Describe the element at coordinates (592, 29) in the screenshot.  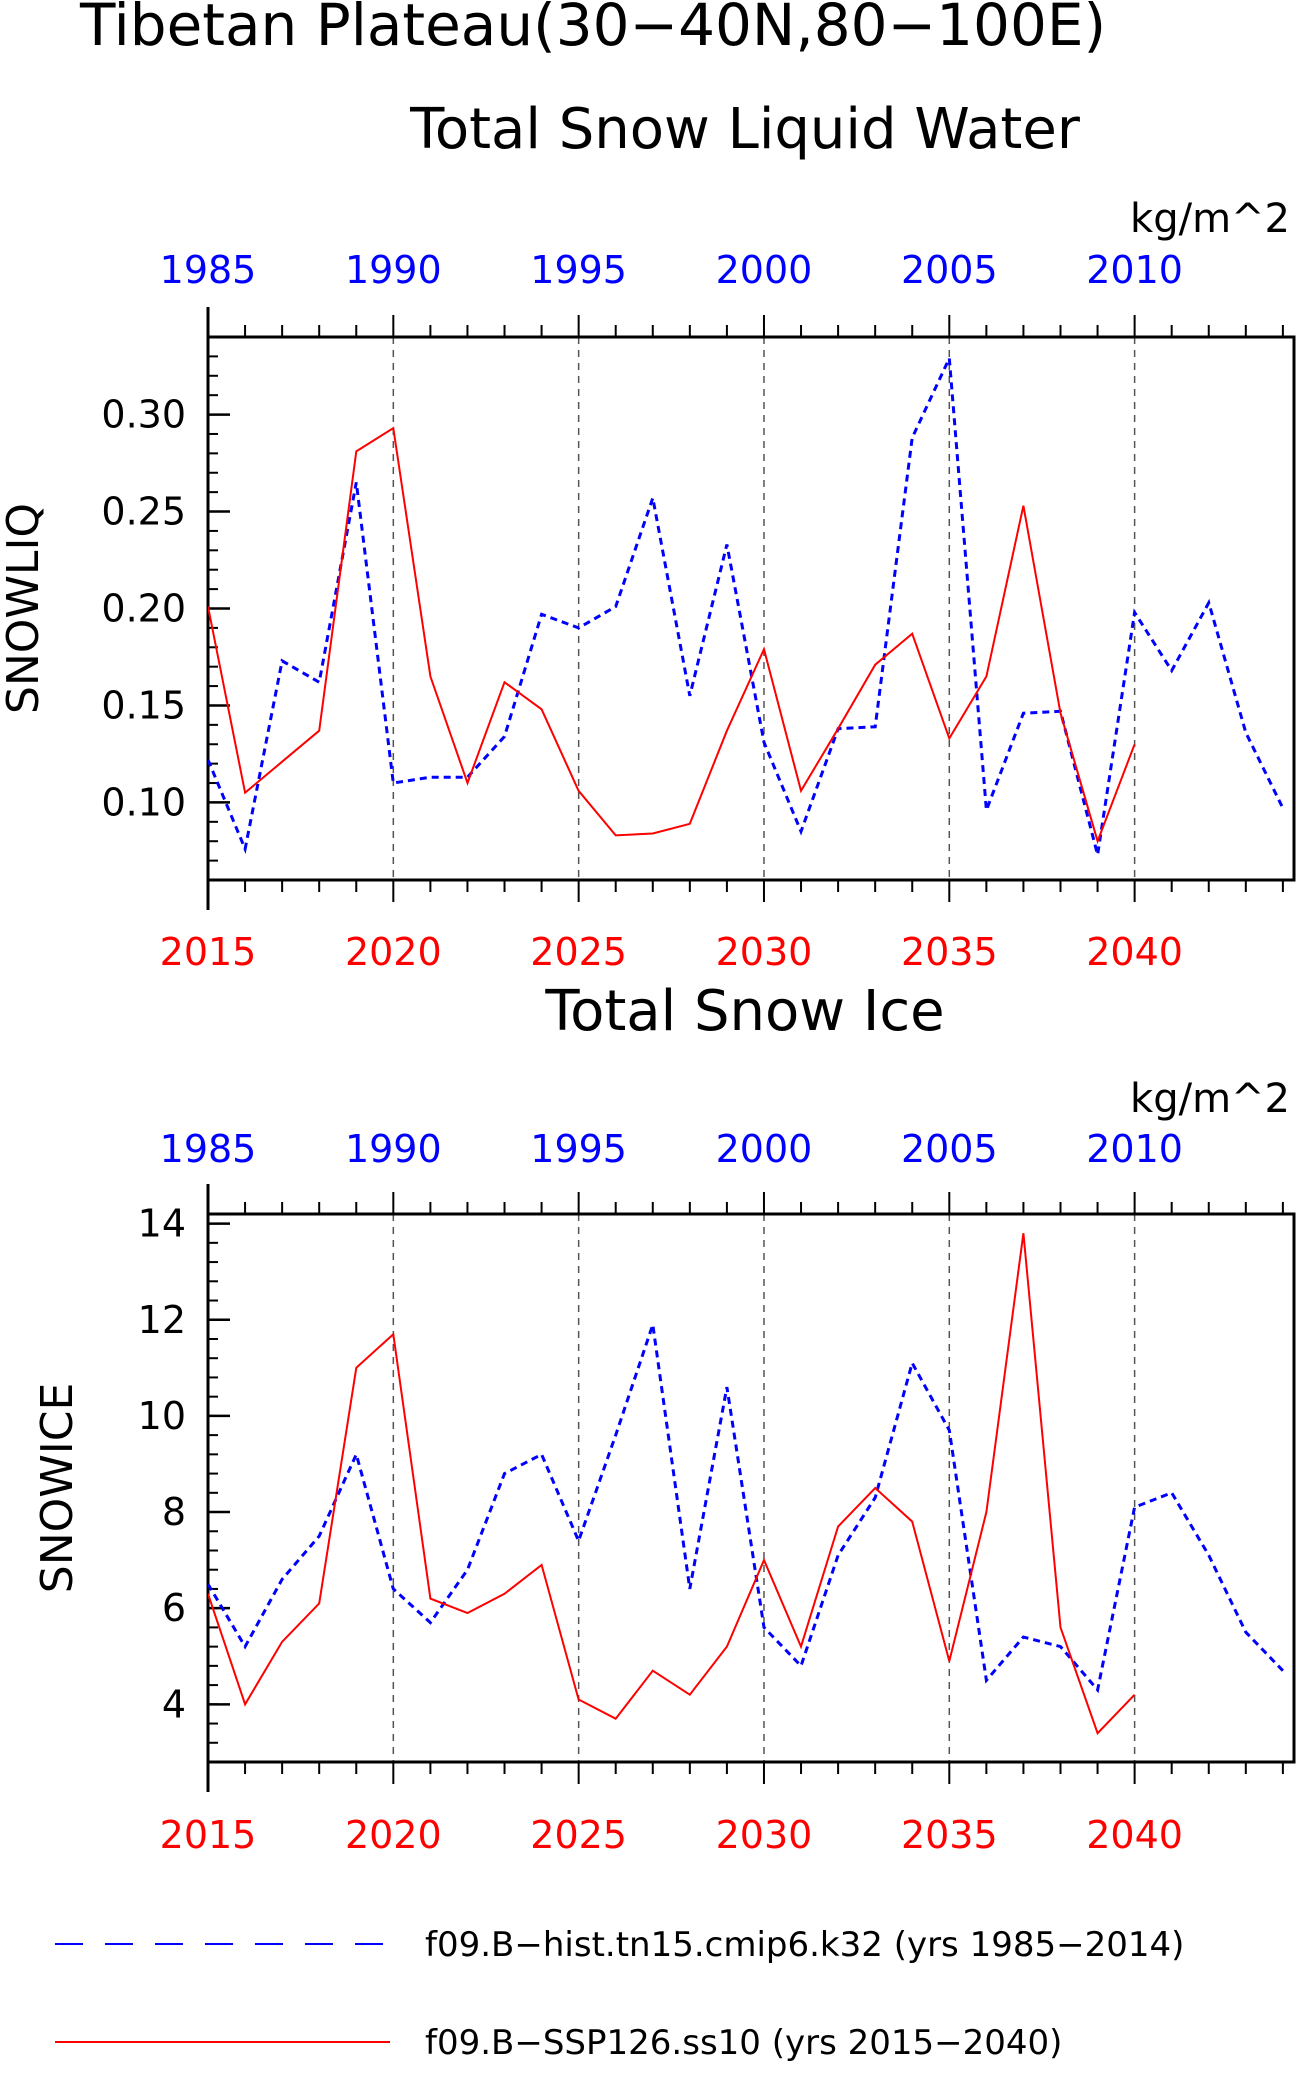
I see `figure-title-line1: Tibetan Plateau(30−40N,80−100E)` at that location.